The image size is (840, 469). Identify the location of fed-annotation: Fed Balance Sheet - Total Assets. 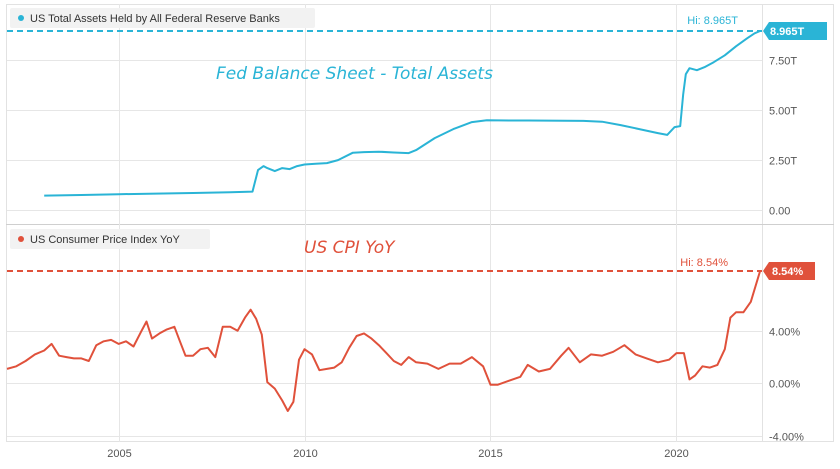
(354, 74).